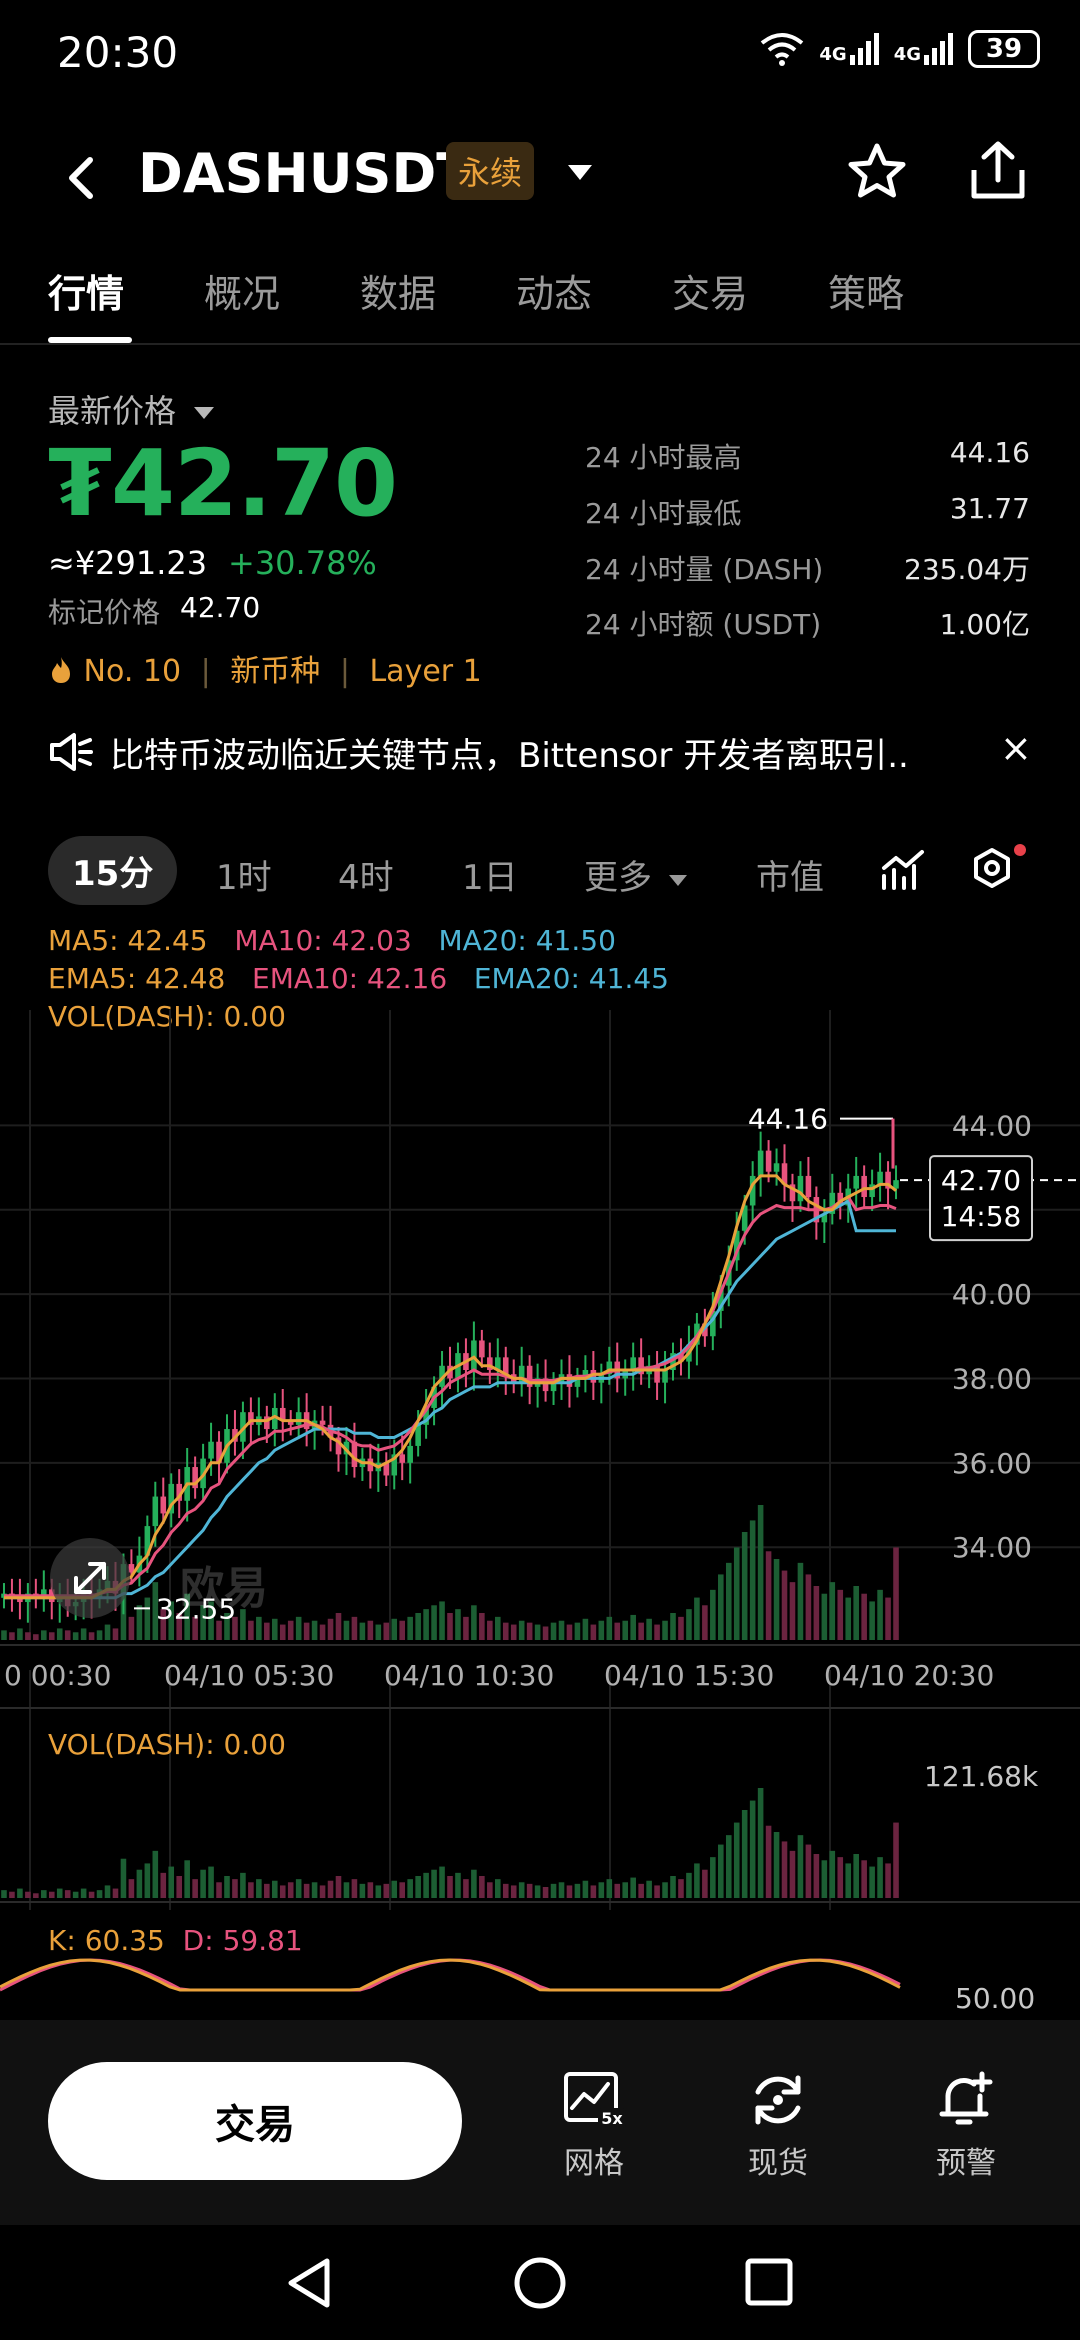 Image resolution: width=1080 pixels, height=2340 pixels. What do you see at coordinates (118, 52) in the screenshot?
I see `status-time: 20:30` at bounding box center [118, 52].